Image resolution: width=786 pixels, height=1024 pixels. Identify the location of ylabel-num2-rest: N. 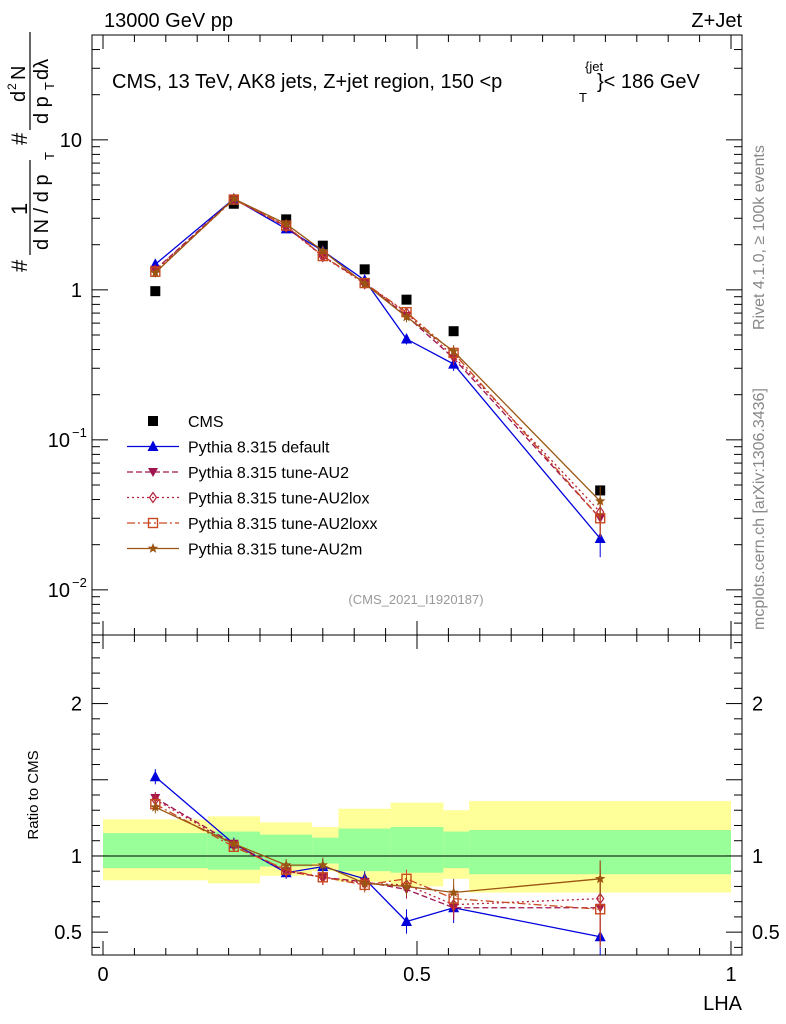
(19, 73).